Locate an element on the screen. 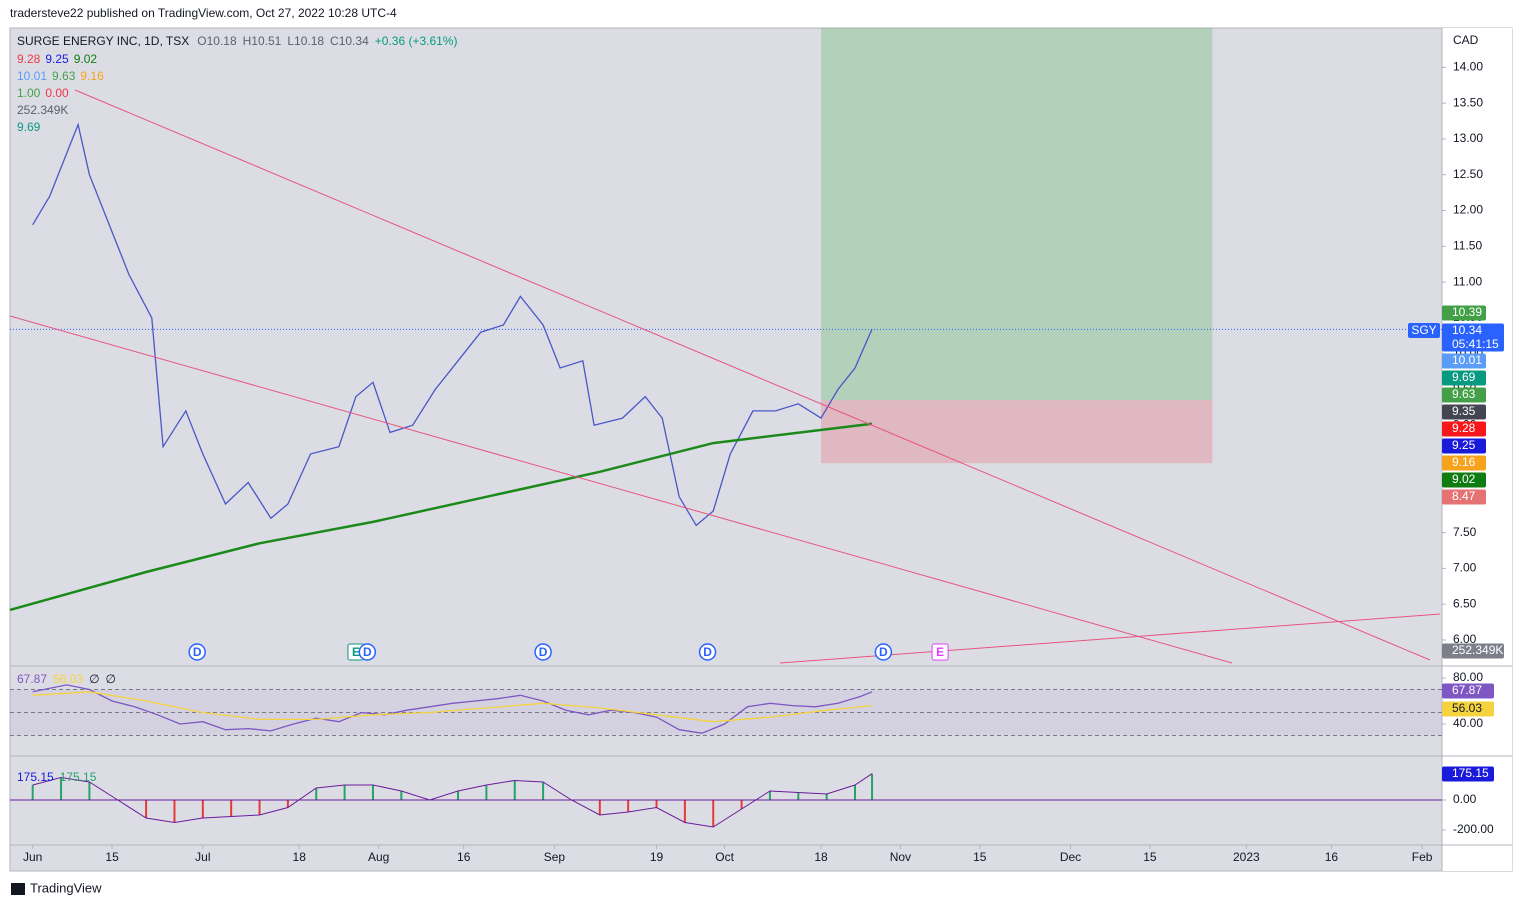 The width and height of the screenshot is (1522, 912). price-label: 10.39 is located at coordinates (1467, 312).